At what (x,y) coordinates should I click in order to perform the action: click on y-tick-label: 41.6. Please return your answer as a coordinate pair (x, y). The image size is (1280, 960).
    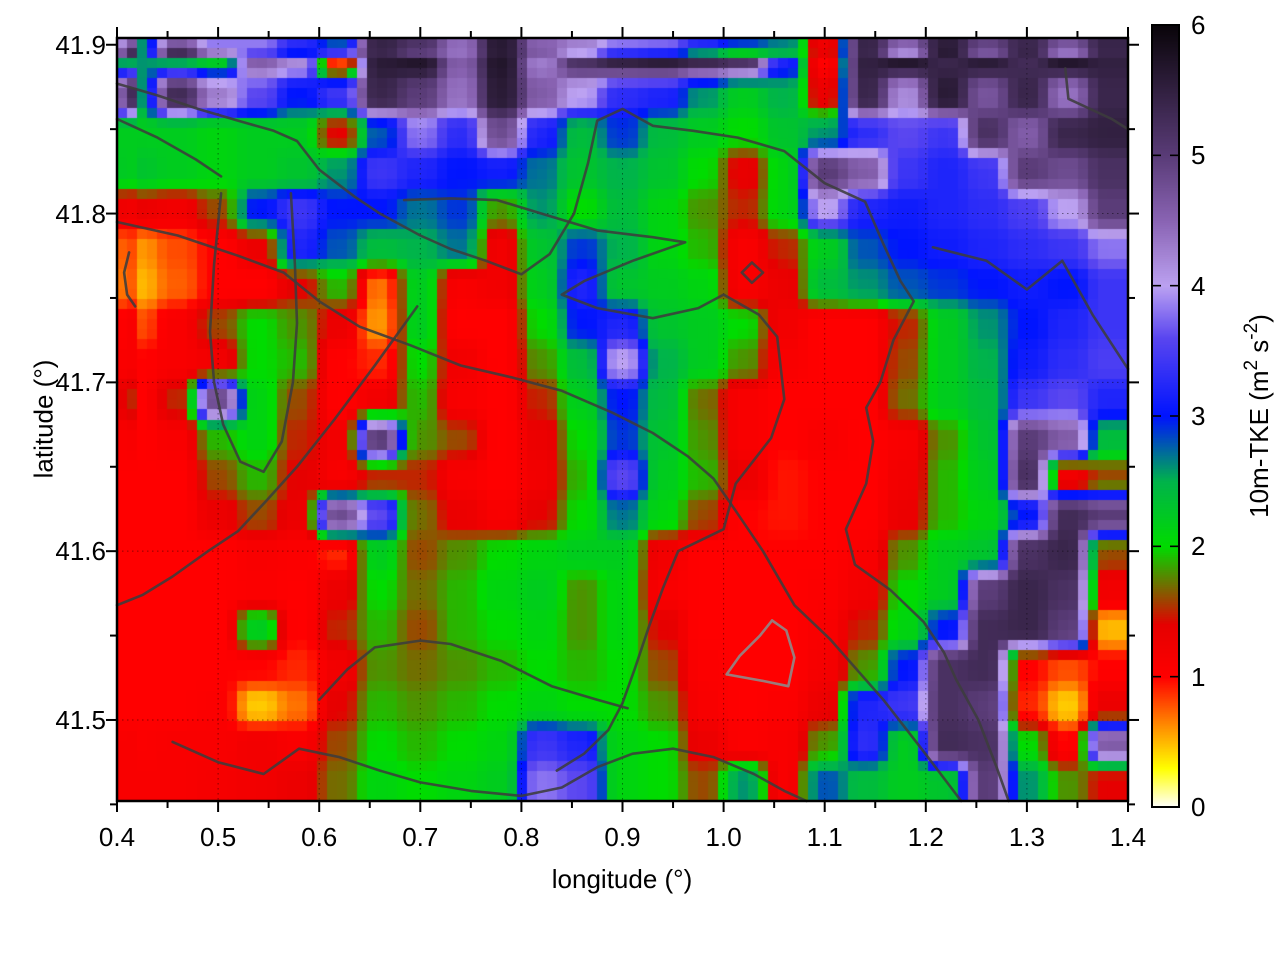
    Looking at the image, I should click on (80, 551).